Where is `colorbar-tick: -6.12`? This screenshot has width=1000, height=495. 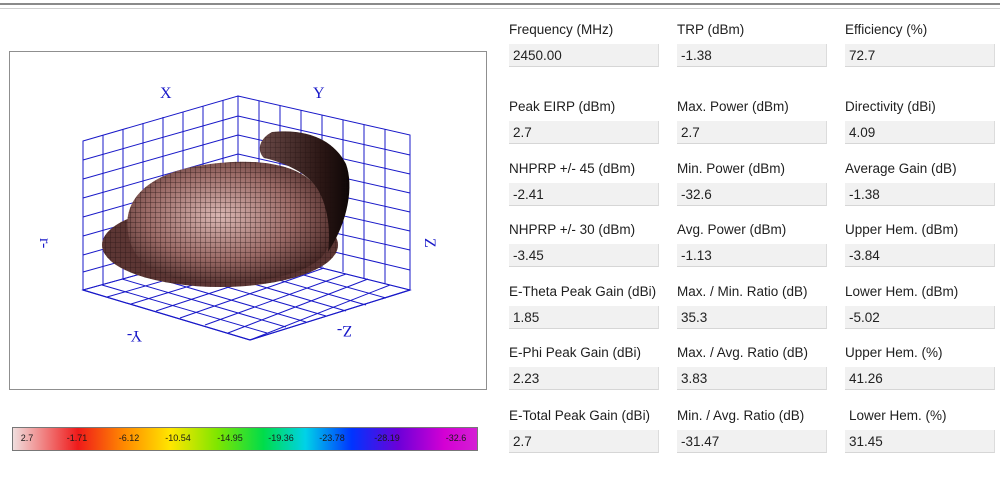 colorbar-tick: -6.12 is located at coordinates (129, 438).